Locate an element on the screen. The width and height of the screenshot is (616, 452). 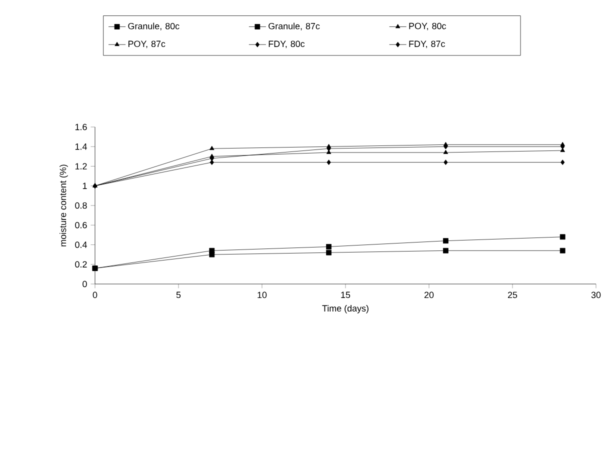
y-tick-label: 1.4 is located at coordinates (81, 147).